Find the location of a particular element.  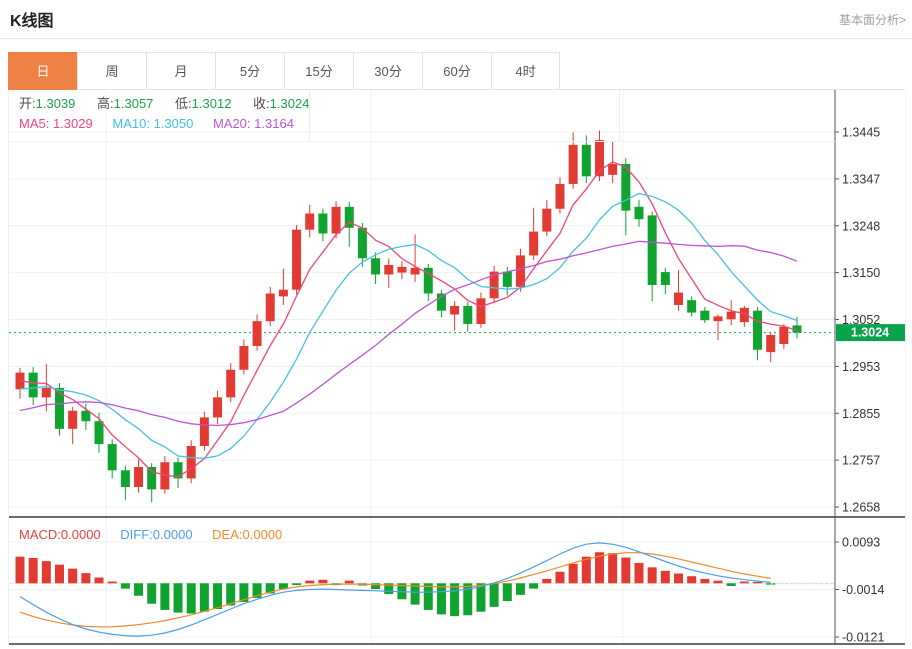

ma5-value: 1.3029 is located at coordinates (72, 123).